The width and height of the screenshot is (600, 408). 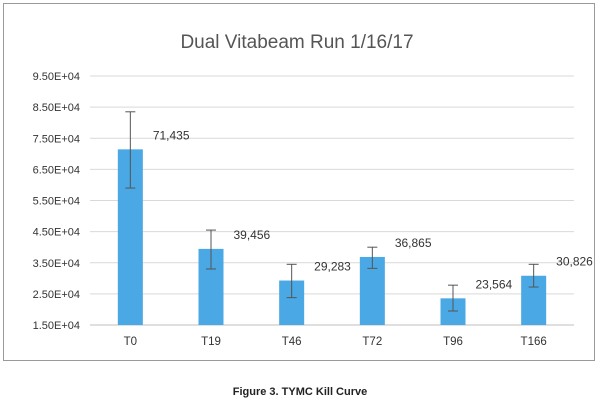 What do you see at coordinates (56, 295) in the screenshot?
I see `y-tick-label: 2.50E+04` at bounding box center [56, 295].